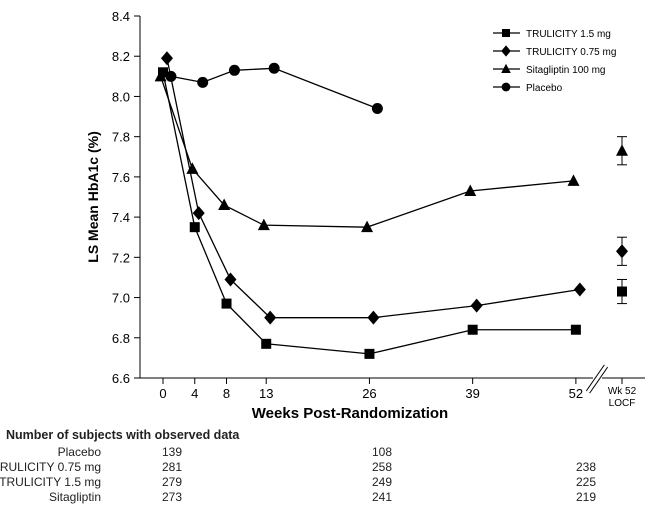 The width and height of the screenshot is (651, 507). I want to click on row-label: TRULICITY 0.75 mg, so click(50, 467).